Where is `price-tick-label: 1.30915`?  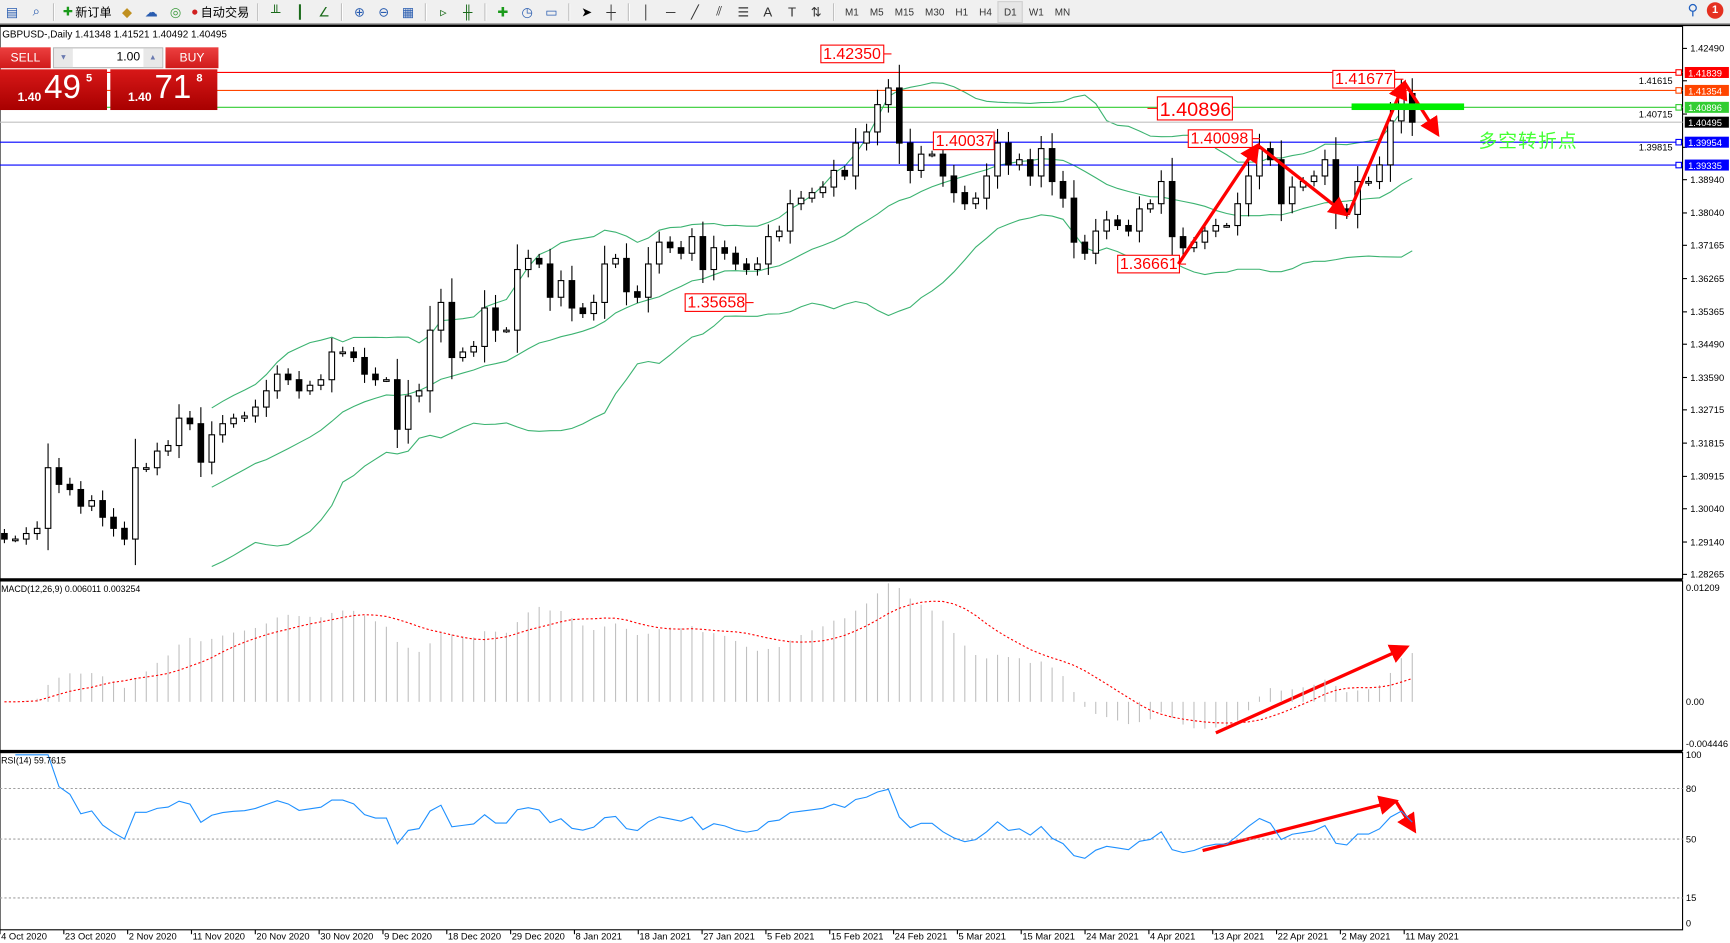 price-tick-label: 1.30915 is located at coordinates (1707, 477).